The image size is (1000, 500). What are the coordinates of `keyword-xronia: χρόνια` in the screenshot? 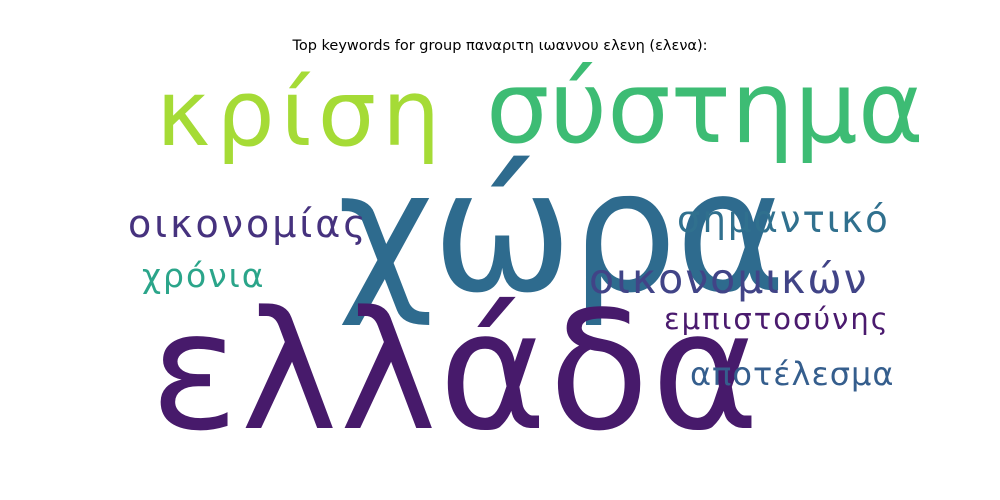 It's located at (204, 275).